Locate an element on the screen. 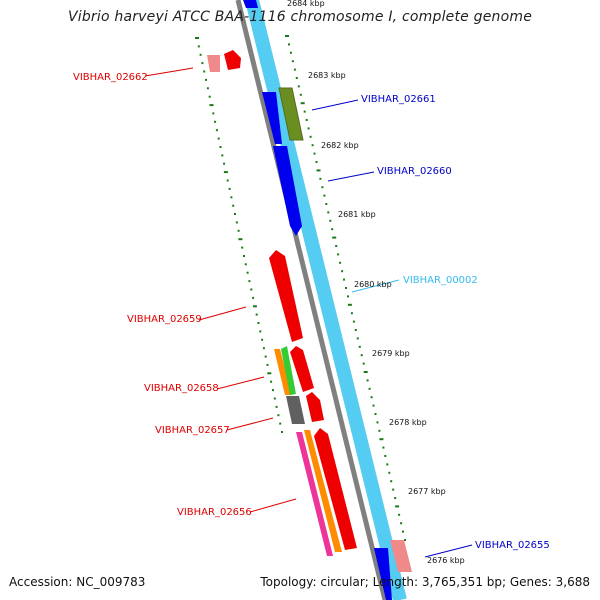 Image resolution: width=600 pixels, height=600 pixels. scale-label-2680: 2680 kbp is located at coordinates (373, 284).